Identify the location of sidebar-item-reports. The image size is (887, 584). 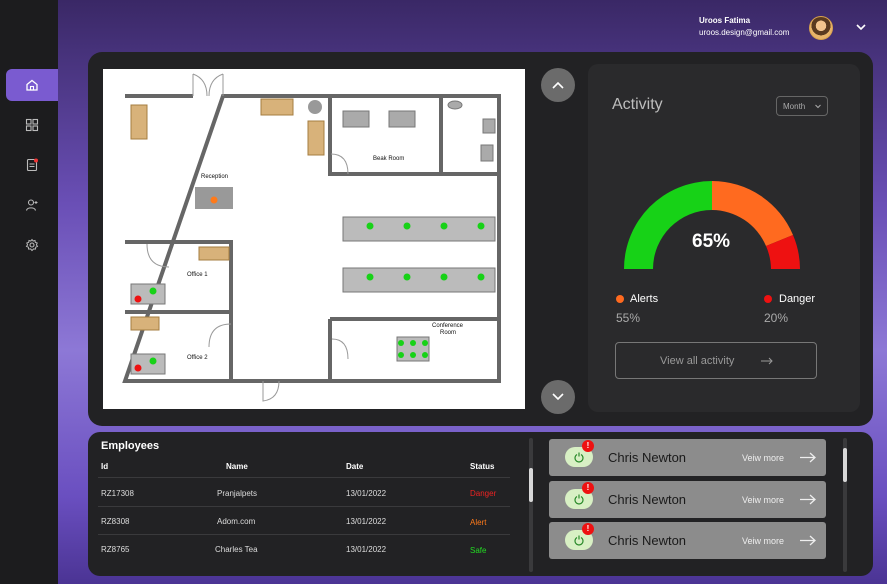
(32, 165).